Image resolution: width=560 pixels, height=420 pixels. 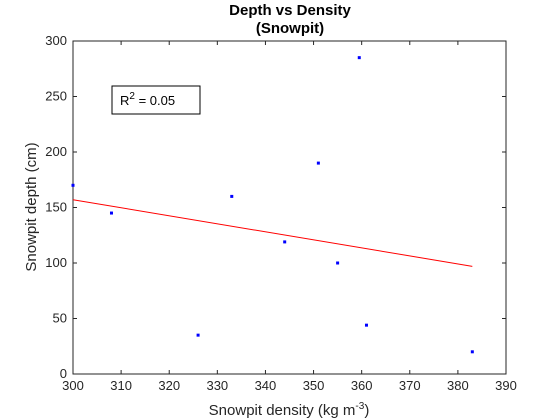 What do you see at coordinates (132, 96) in the screenshot?
I see `annotation-sup: 2` at bounding box center [132, 96].